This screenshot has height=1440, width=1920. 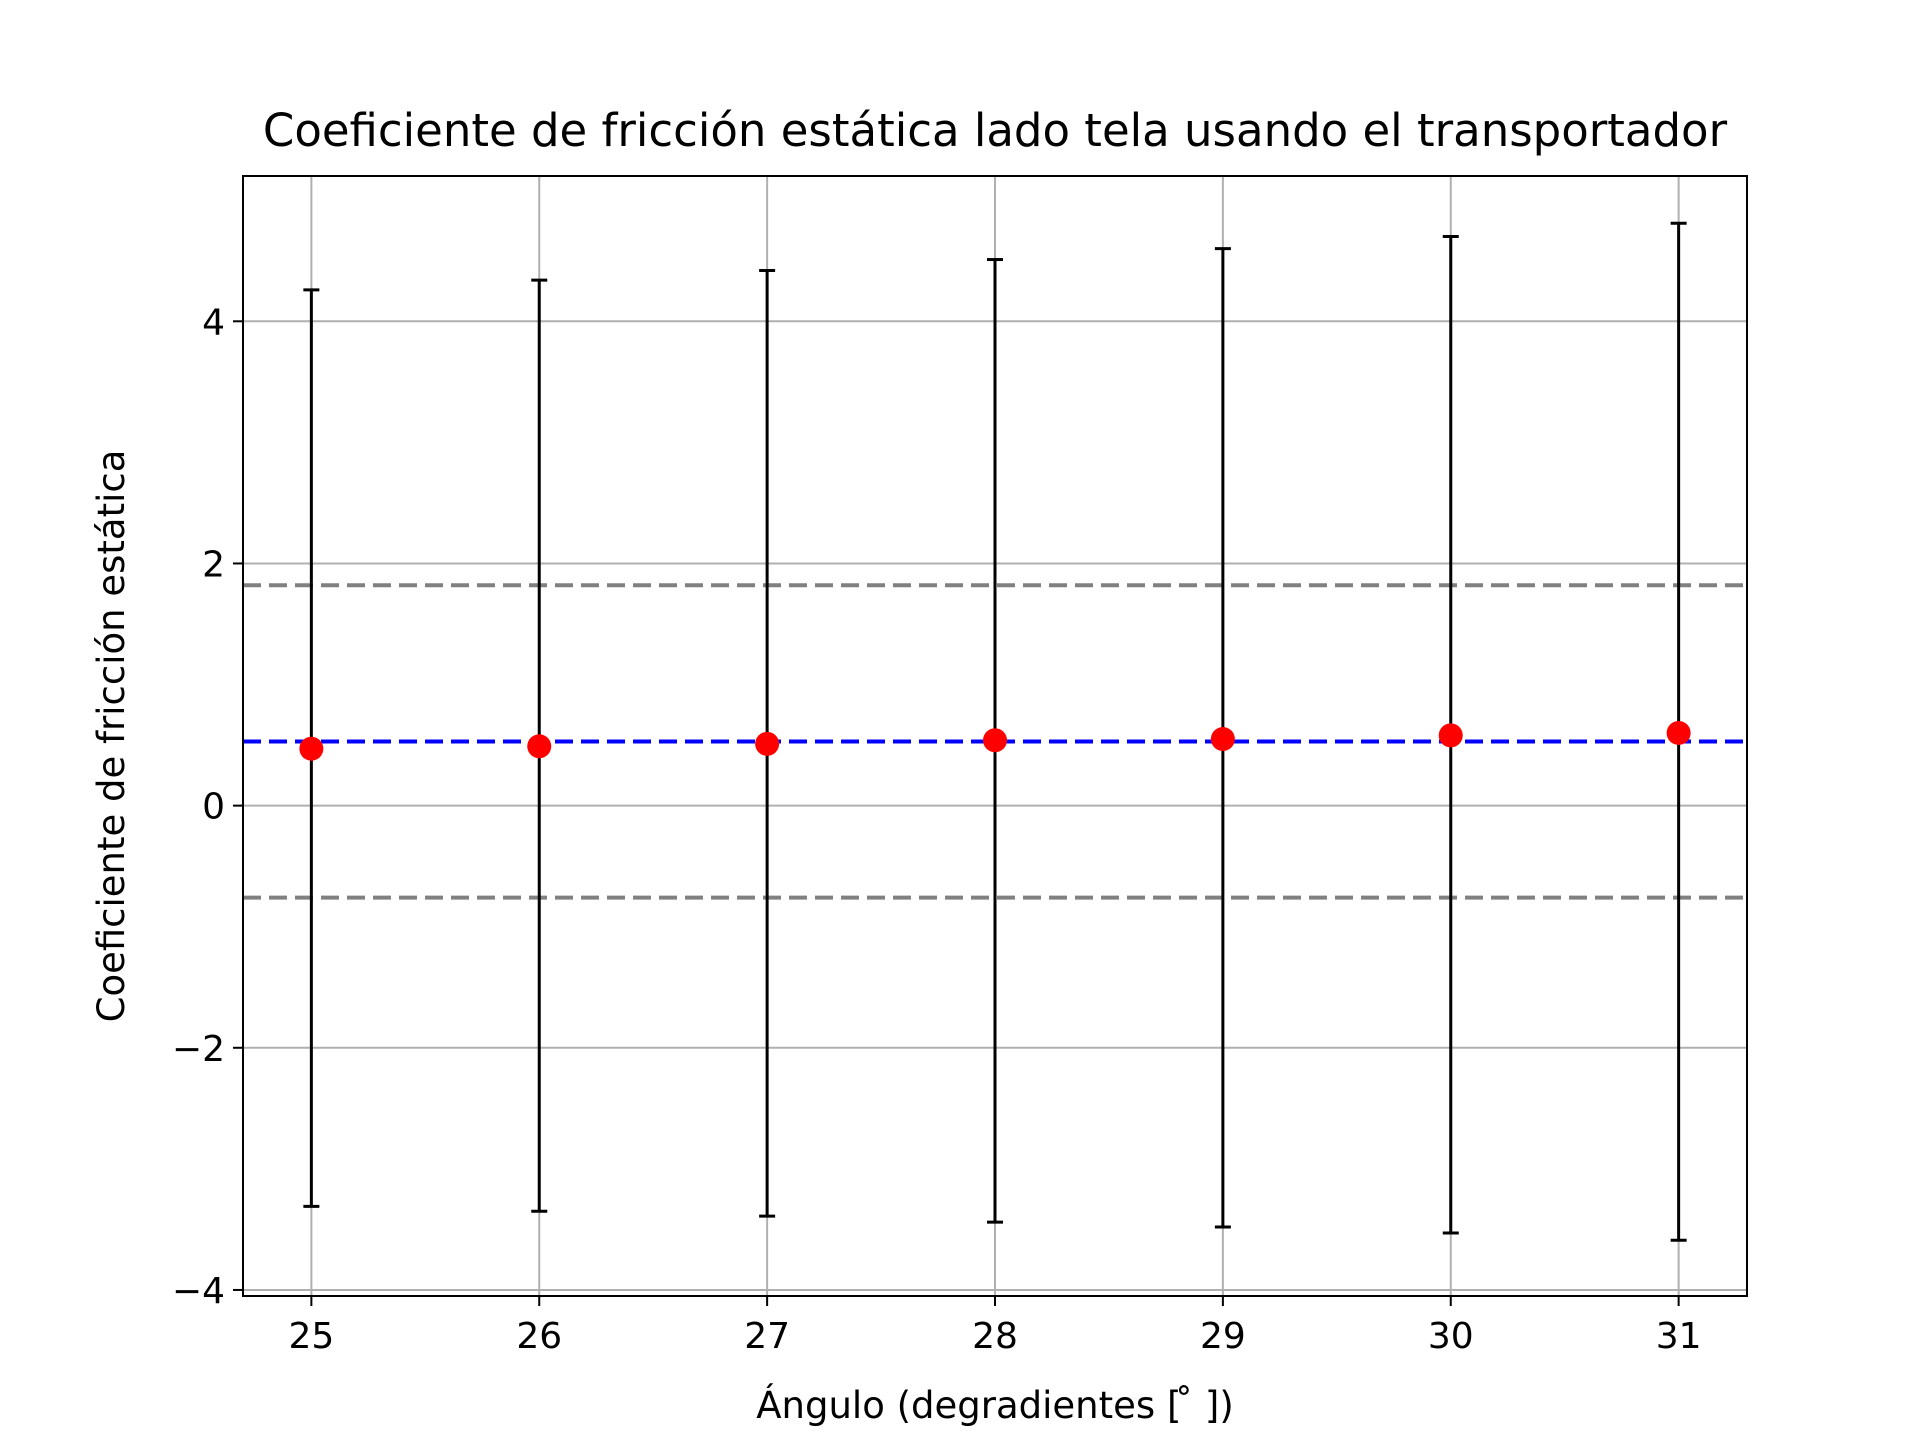 What do you see at coordinates (1223, 1336) in the screenshot?
I see `x-tick-label: 29` at bounding box center [1223, 1336].